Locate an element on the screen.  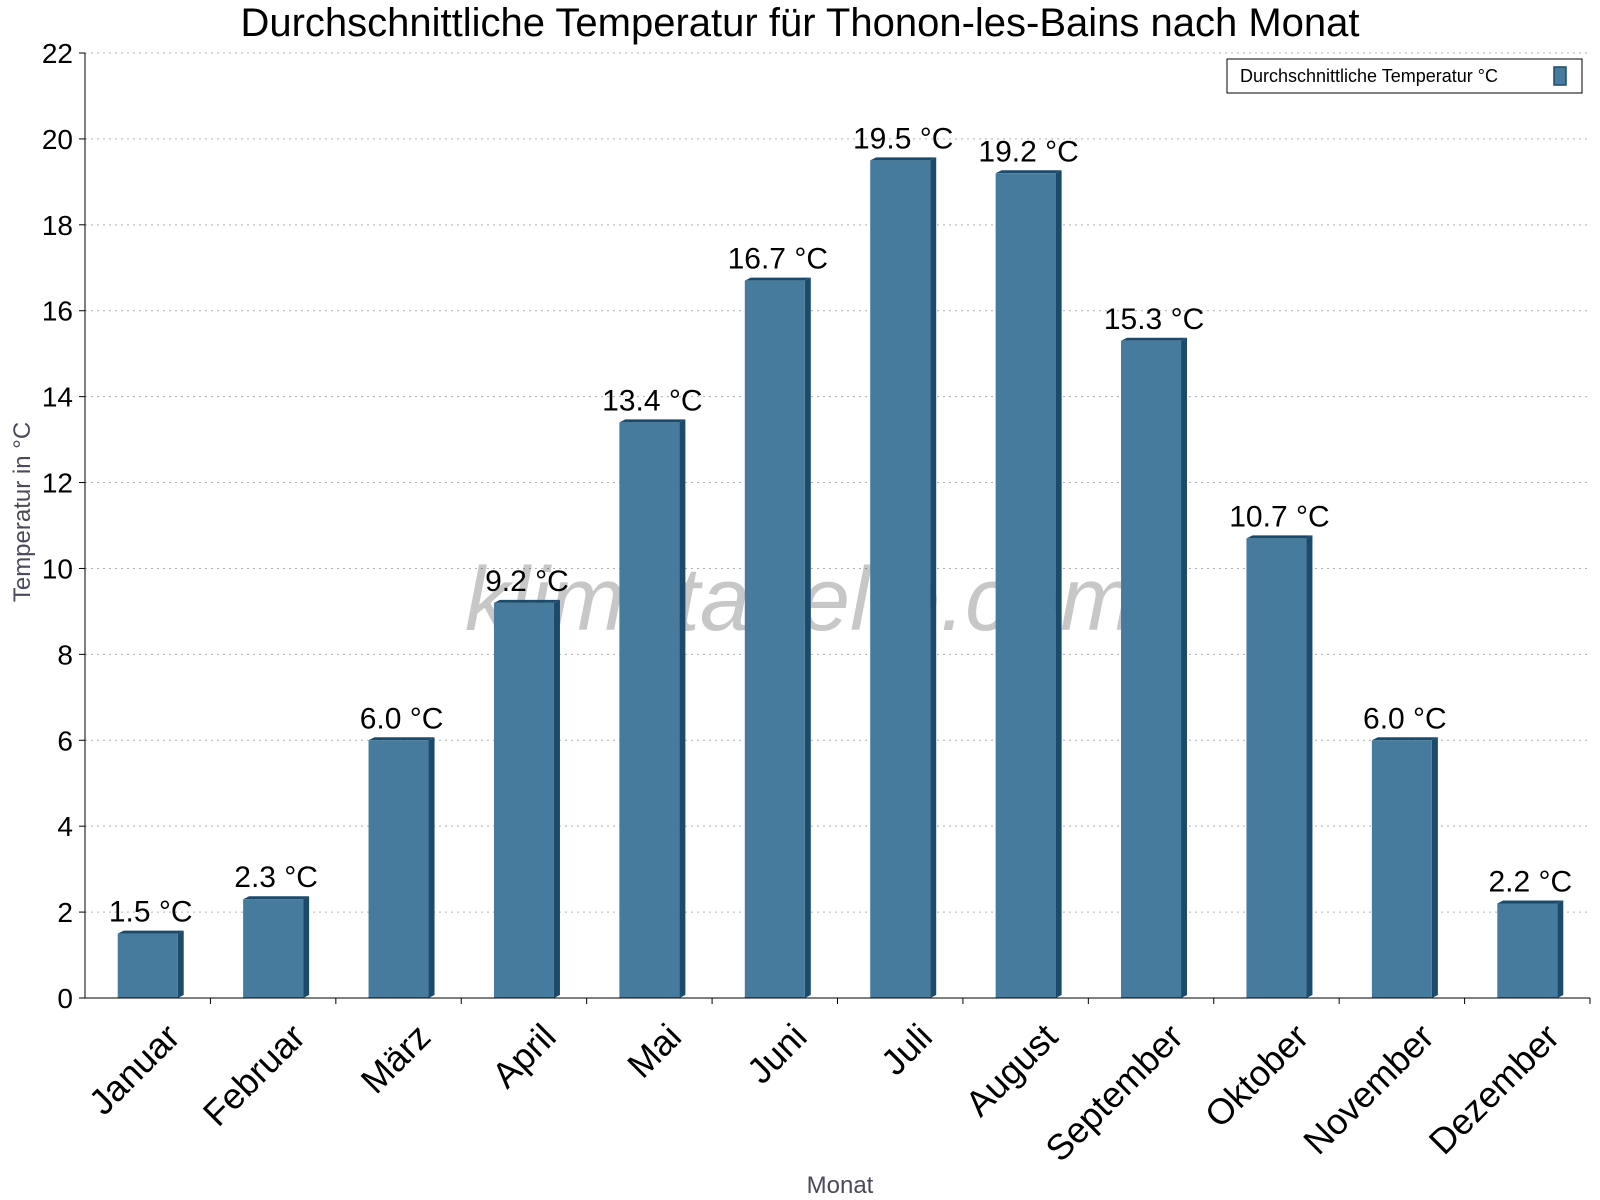
x-tick-label: März is located at coordinates (396, 1059).